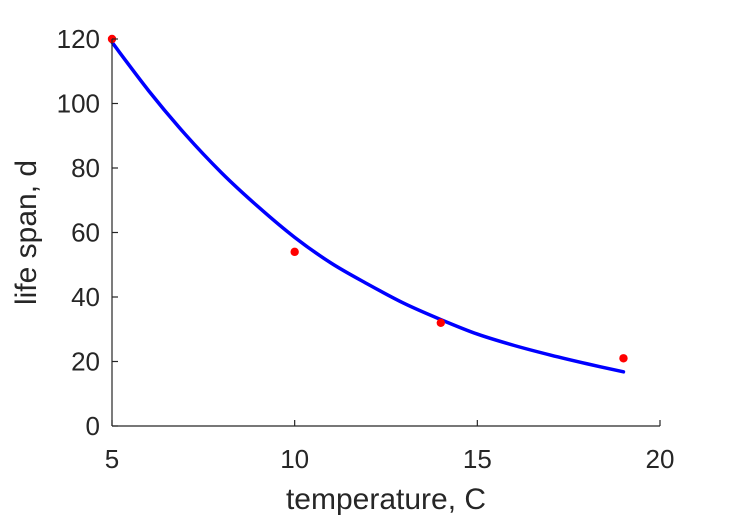 The image size is (729, 521). I want to click on y-axis-title: life span, d, so click(26, 232).